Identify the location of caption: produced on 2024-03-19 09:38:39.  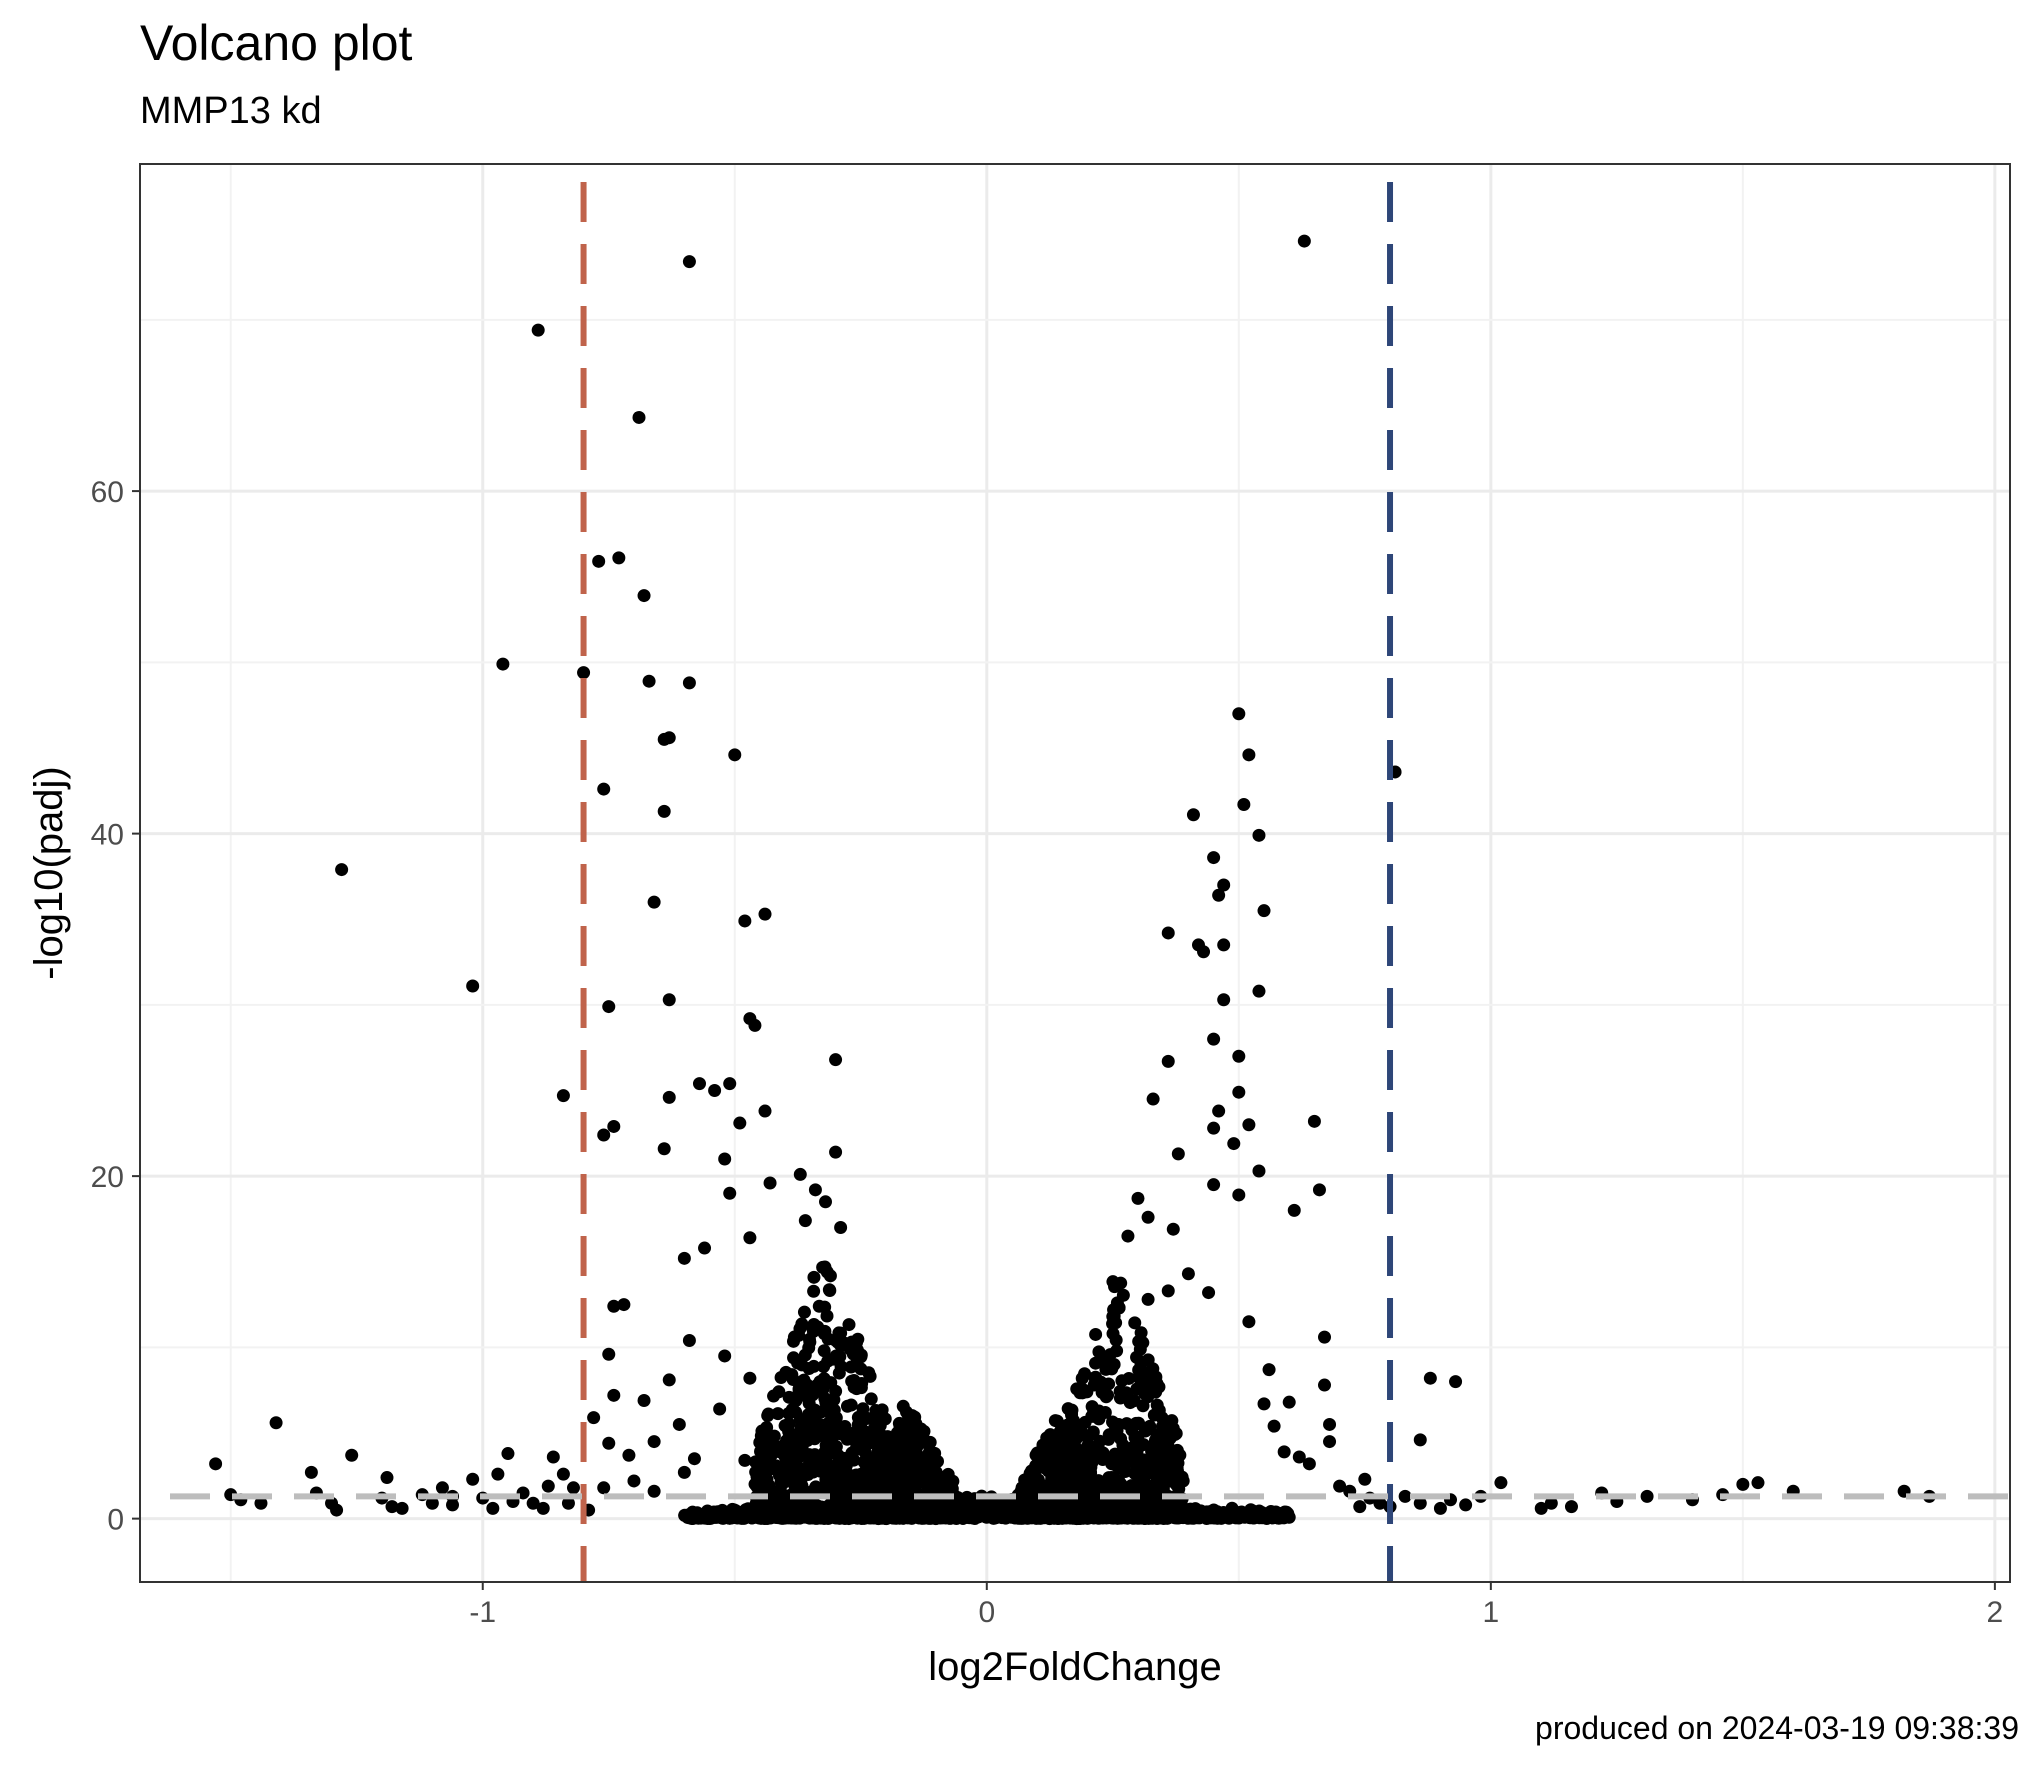
(1777, 1728).